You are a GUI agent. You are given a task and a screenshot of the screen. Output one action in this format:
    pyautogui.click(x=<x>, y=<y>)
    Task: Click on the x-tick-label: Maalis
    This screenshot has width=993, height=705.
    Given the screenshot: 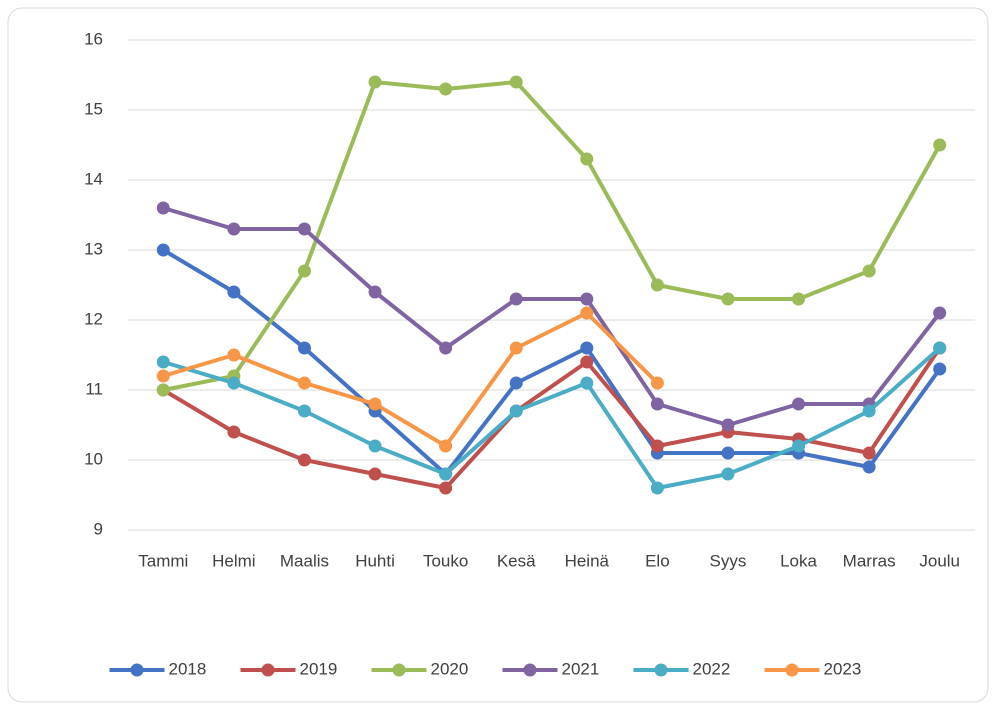 What is the action you would take?
    pyautogui.click(x=304, y=560)
    